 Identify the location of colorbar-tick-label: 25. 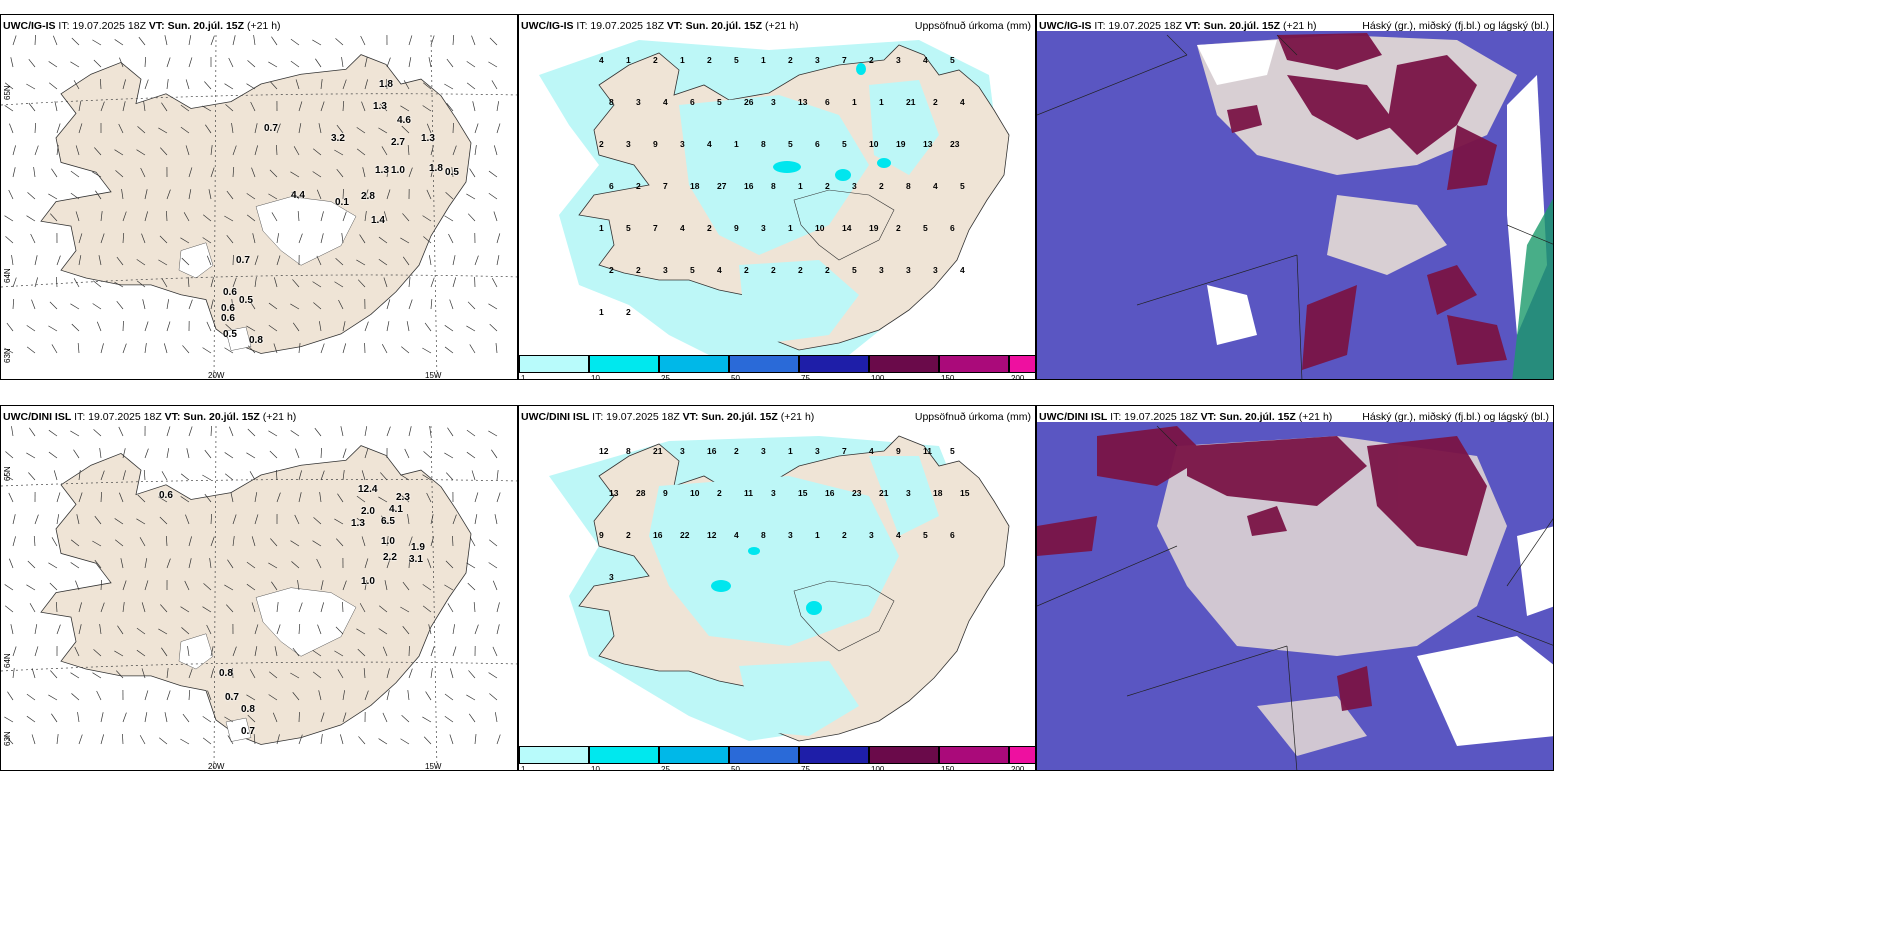
(665, 768).